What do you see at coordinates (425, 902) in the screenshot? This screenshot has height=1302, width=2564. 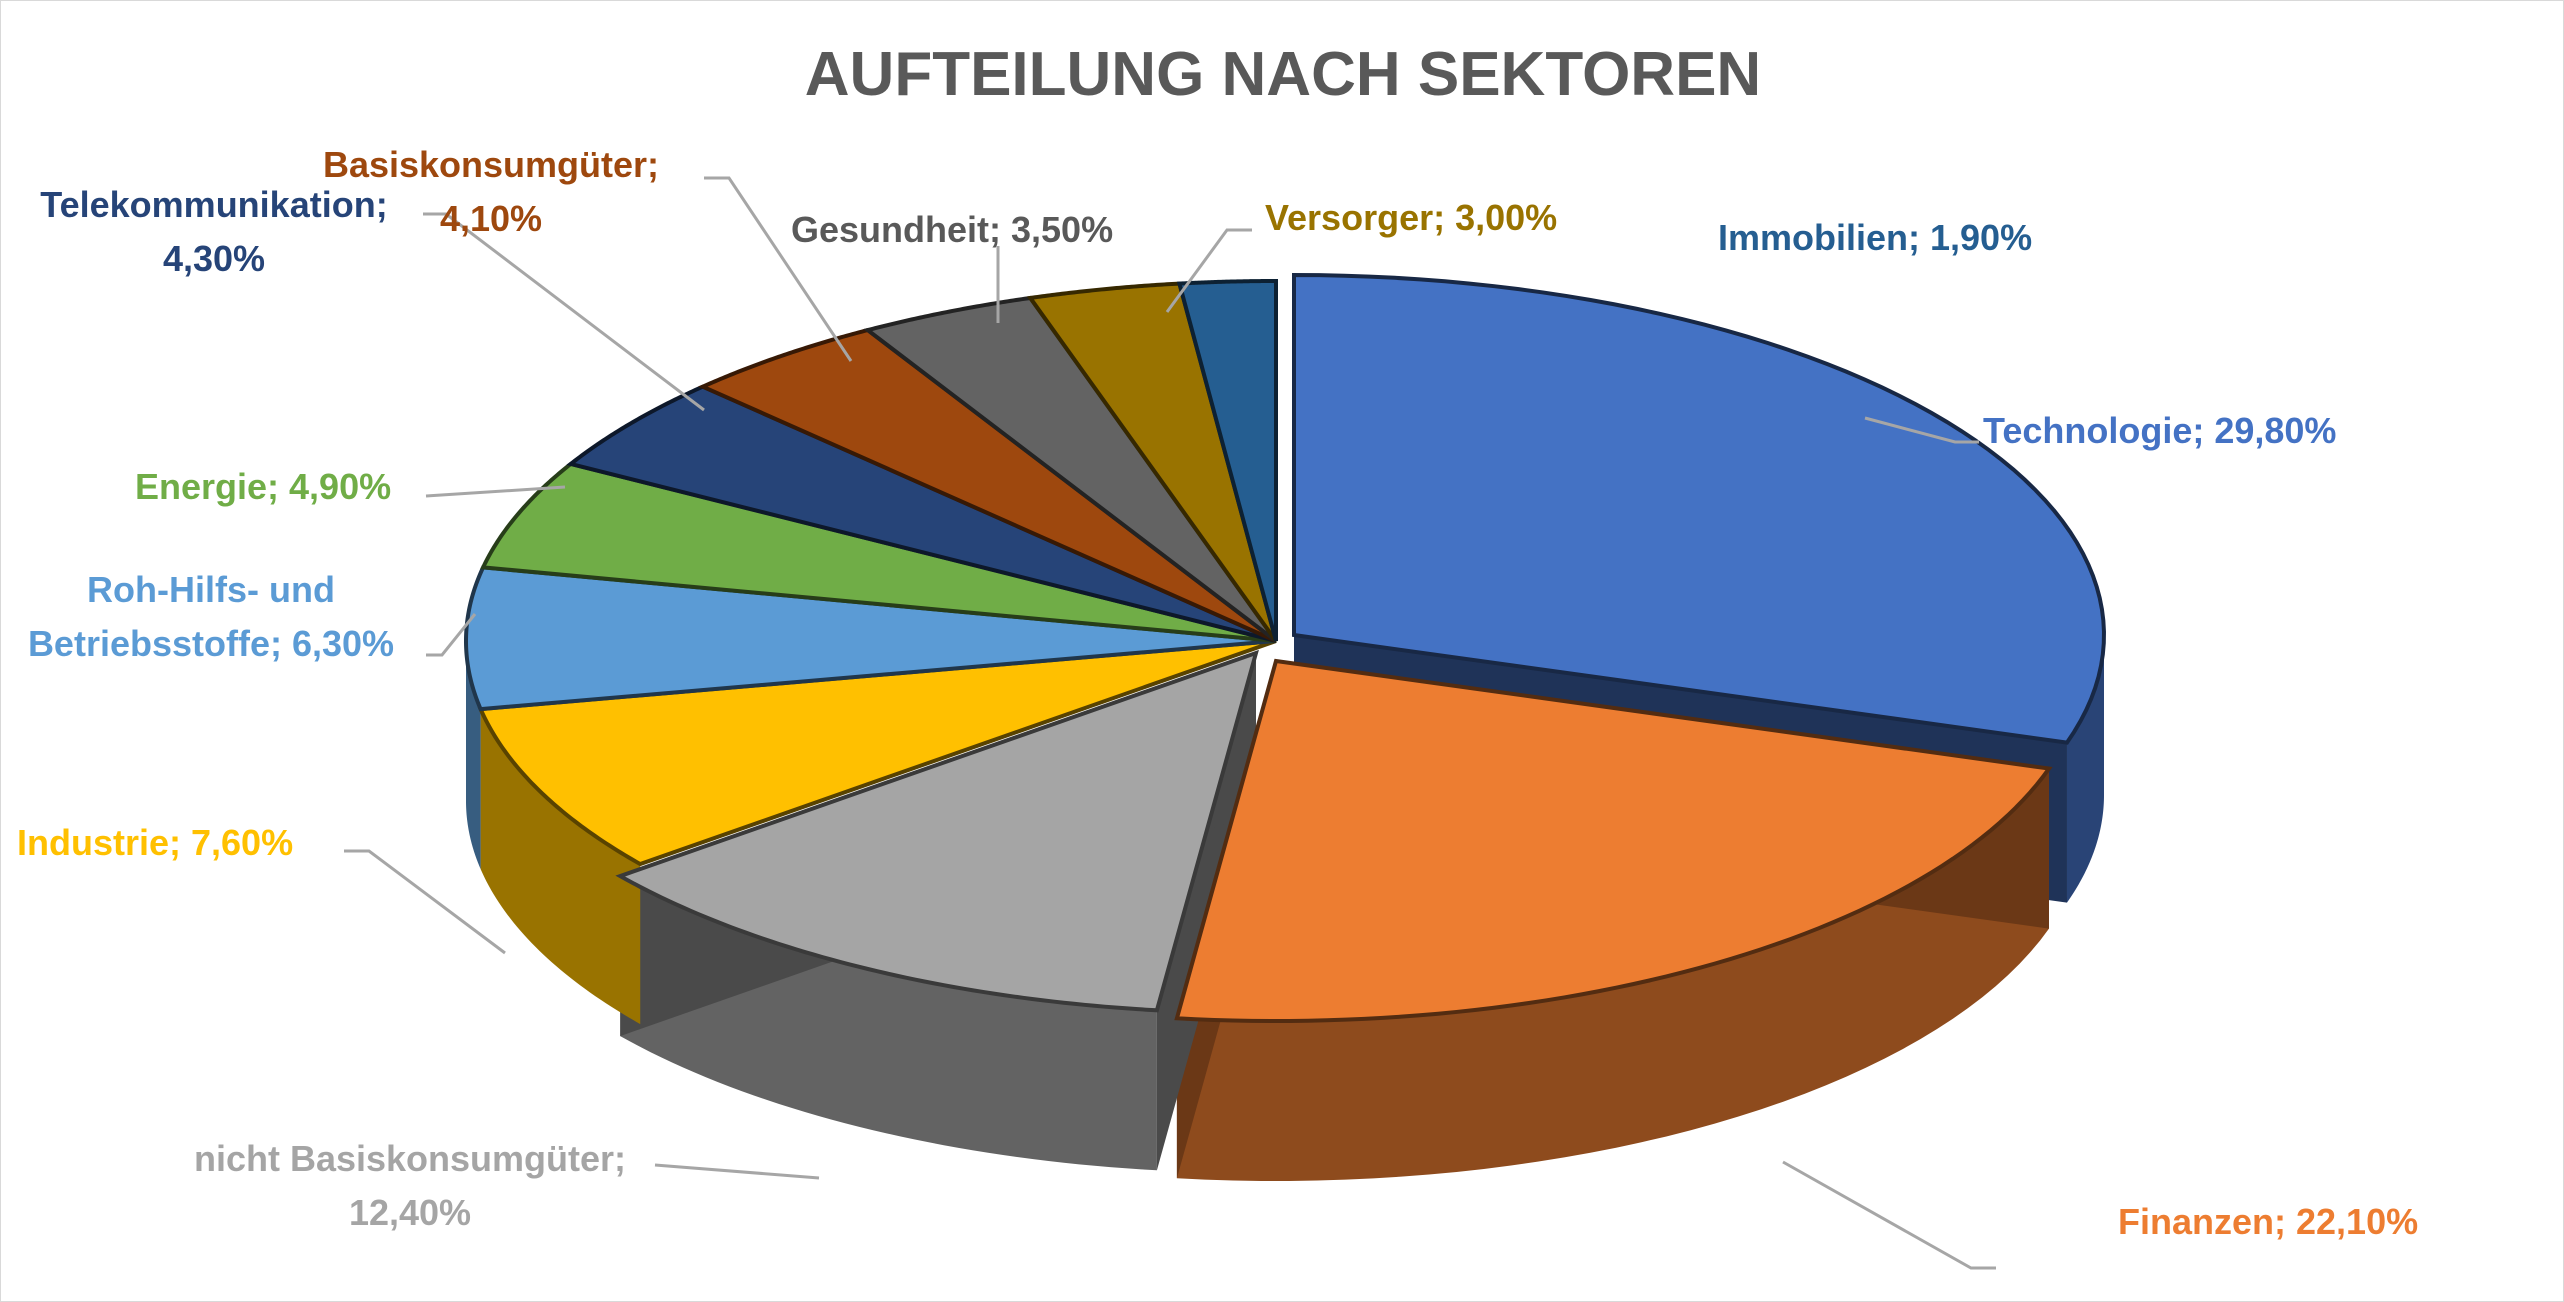 I see `leader-line-industrie` at bounding box center [425, 902].